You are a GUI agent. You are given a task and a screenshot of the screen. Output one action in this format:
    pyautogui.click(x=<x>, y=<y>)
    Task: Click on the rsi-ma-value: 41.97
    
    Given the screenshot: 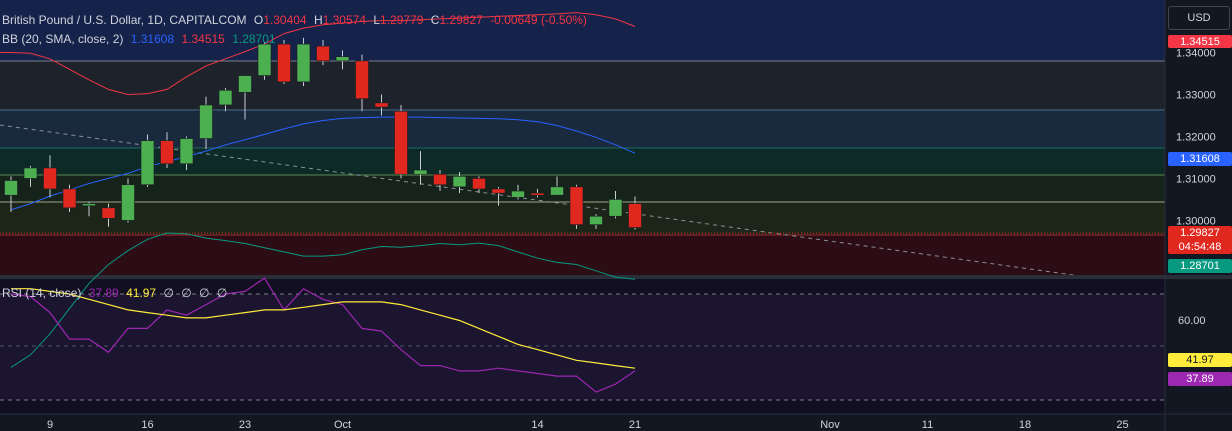 What is the action you would take?
    pyautogui.click(x=141, y=293)
    